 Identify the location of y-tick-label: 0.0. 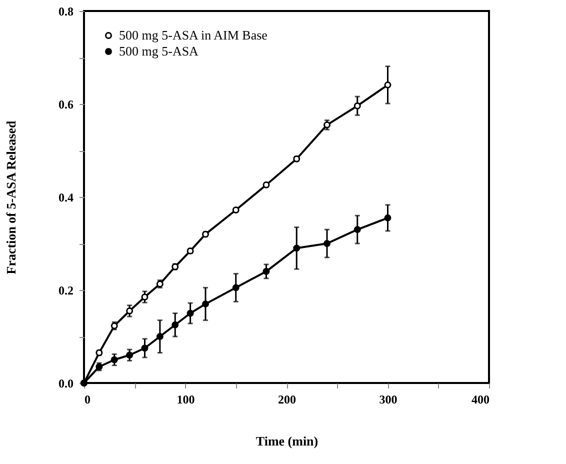
(66, 383).